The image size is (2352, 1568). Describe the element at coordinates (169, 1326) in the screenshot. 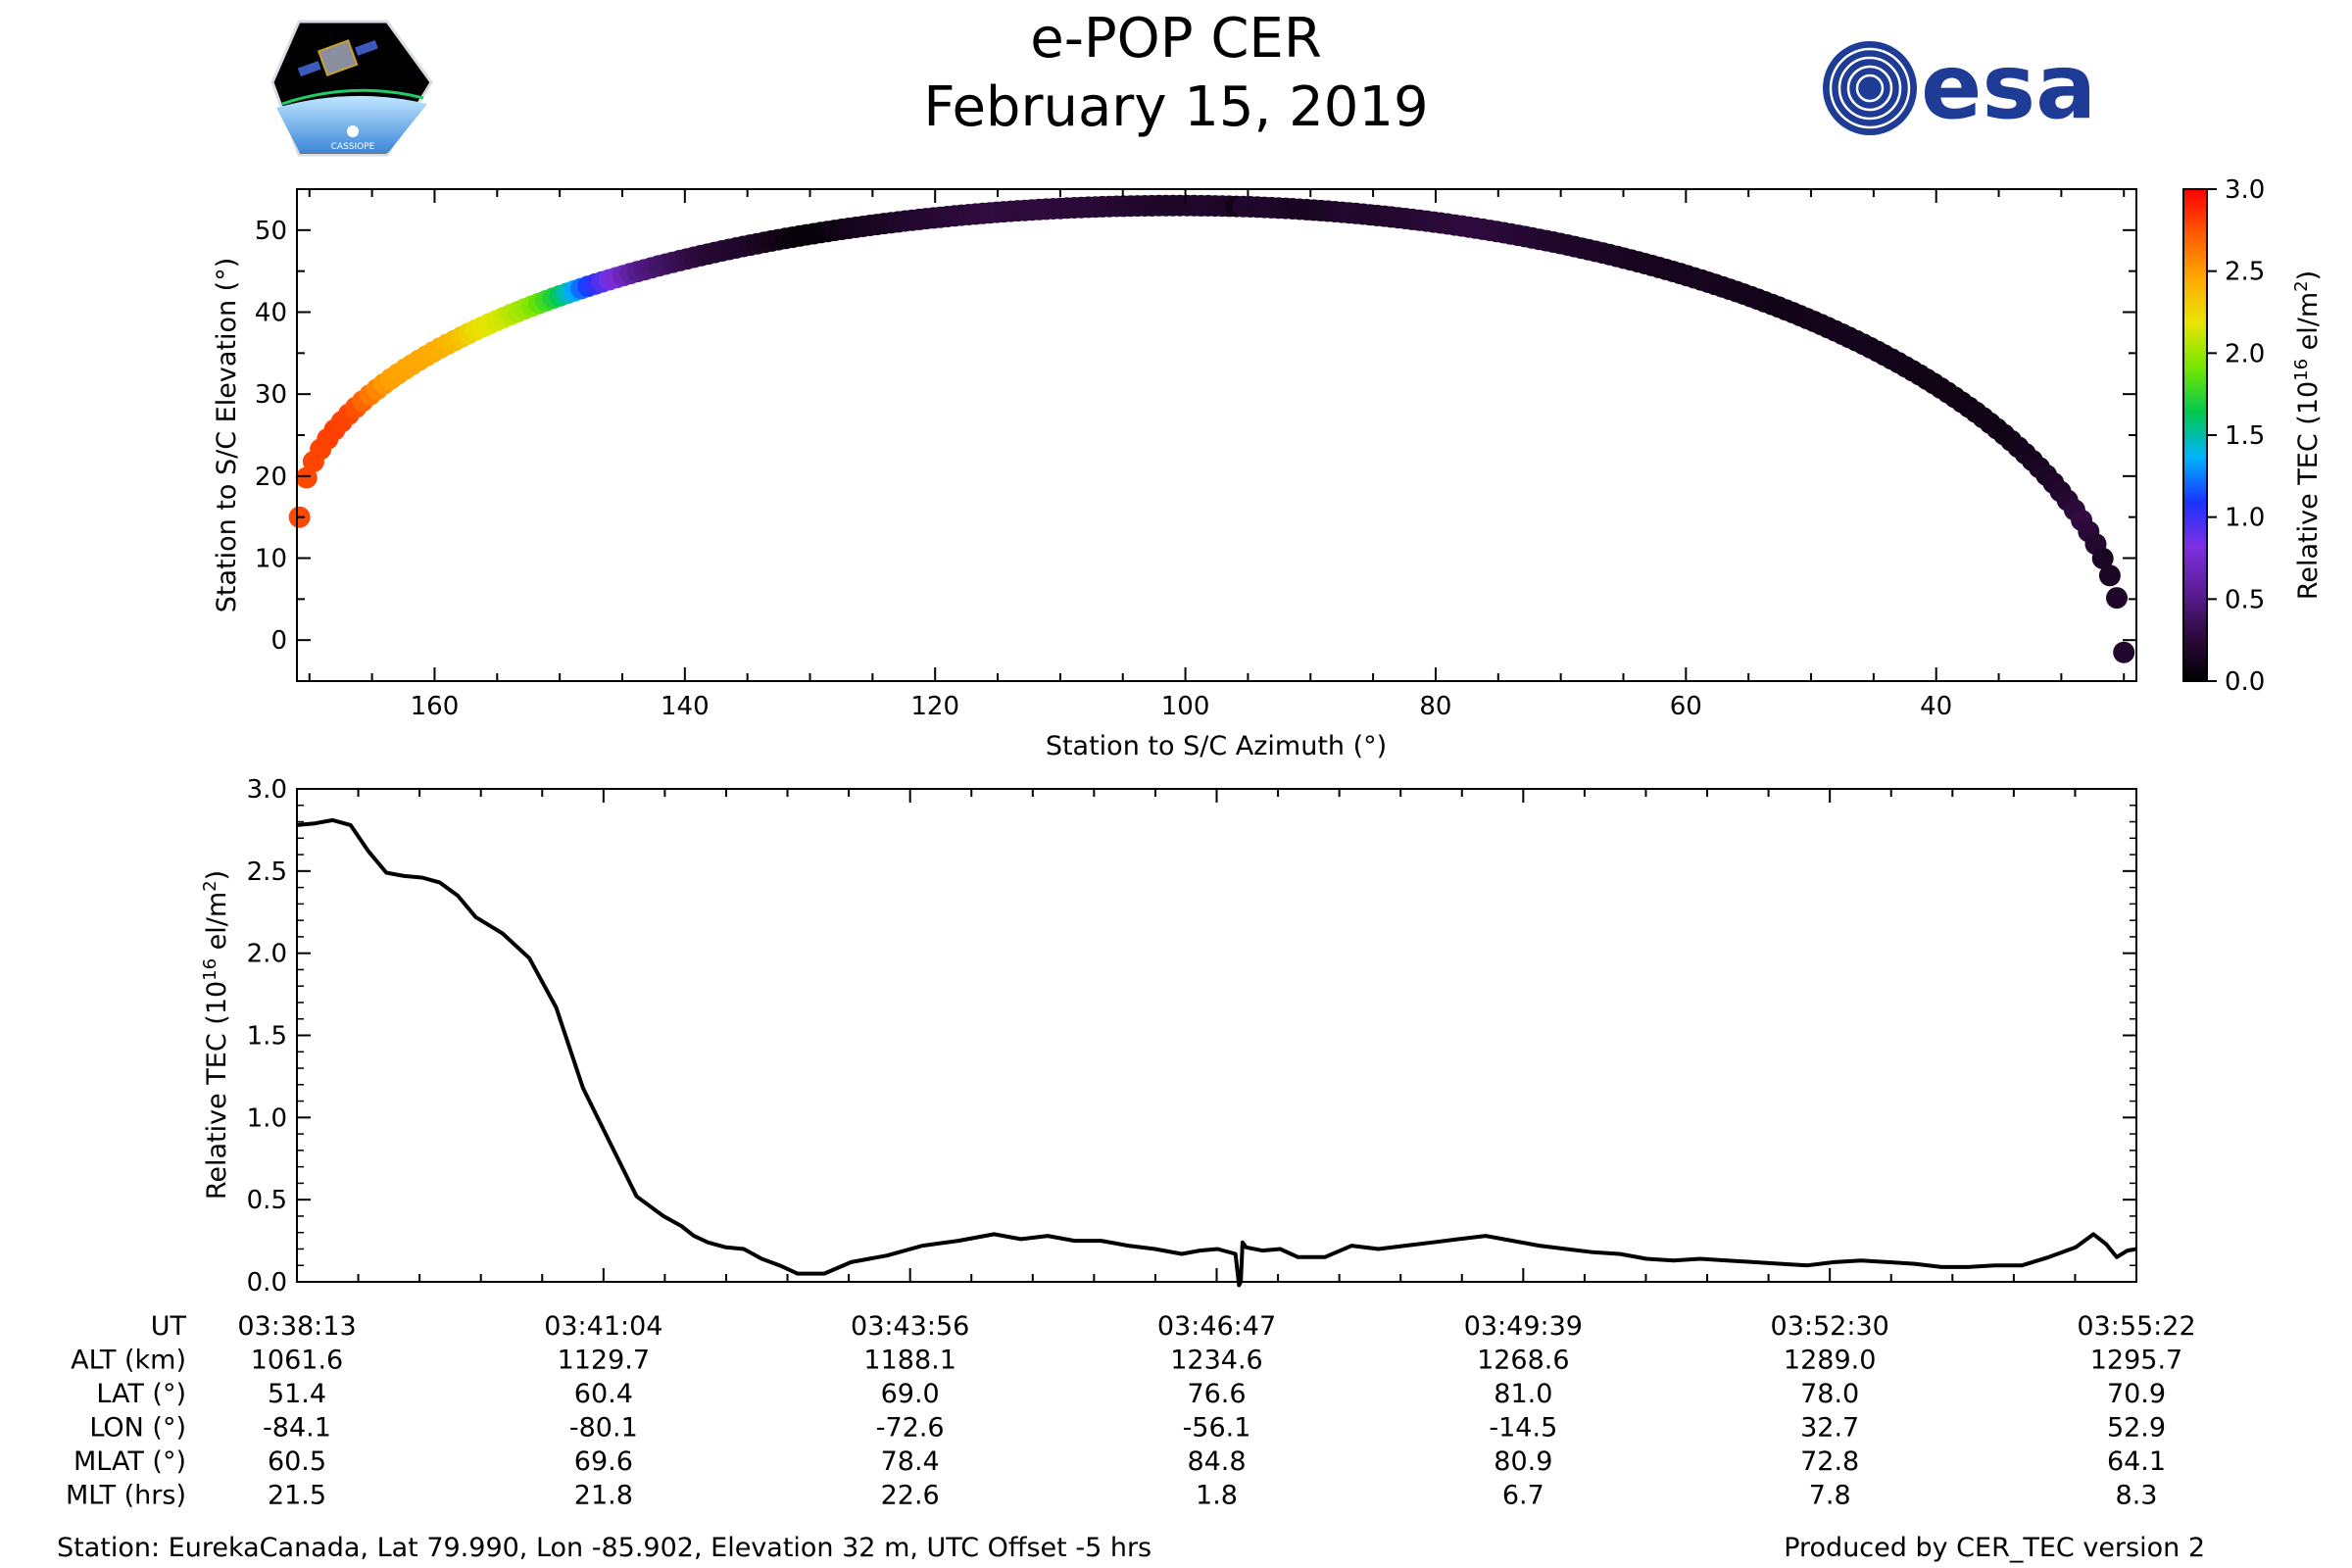

I see `ephemeris-row-label: UT` at that location.